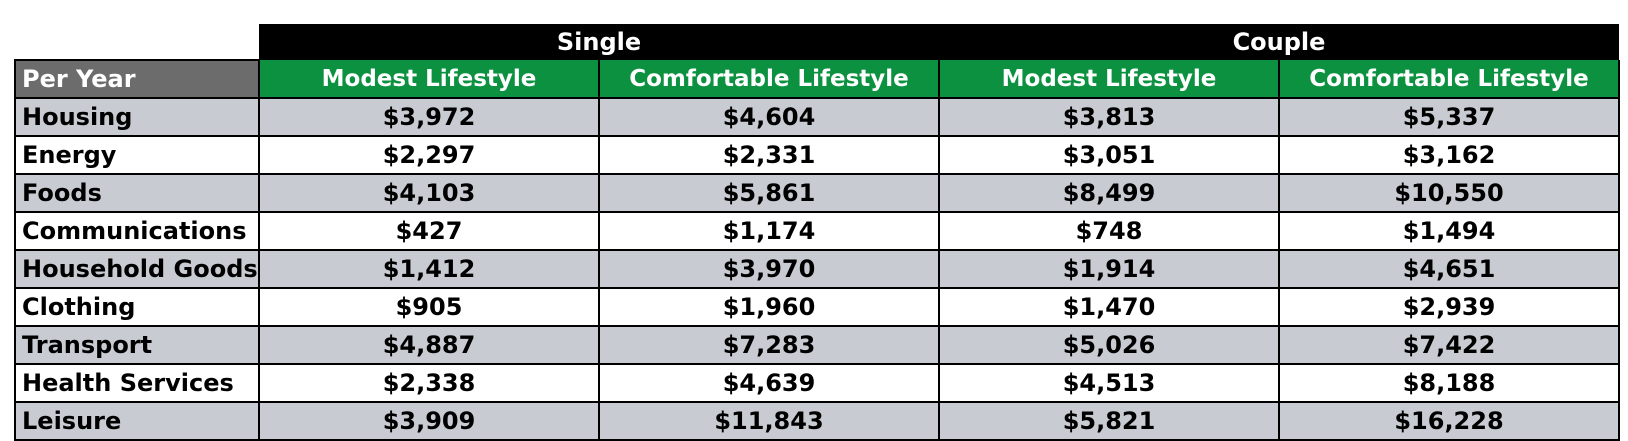  I want to click on value-cell: $1,494, so click(1449, 231).